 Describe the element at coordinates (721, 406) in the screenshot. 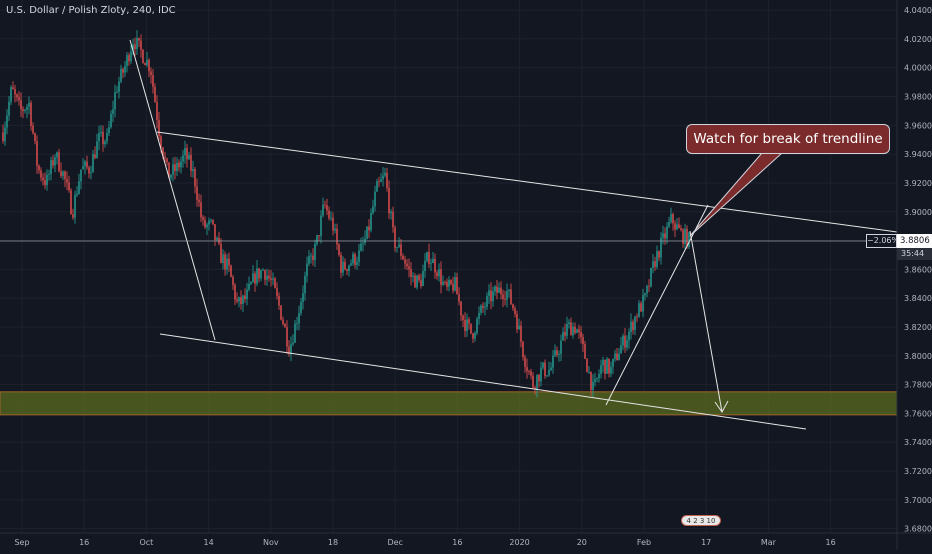

I see `projection-arrowhead` at that location.